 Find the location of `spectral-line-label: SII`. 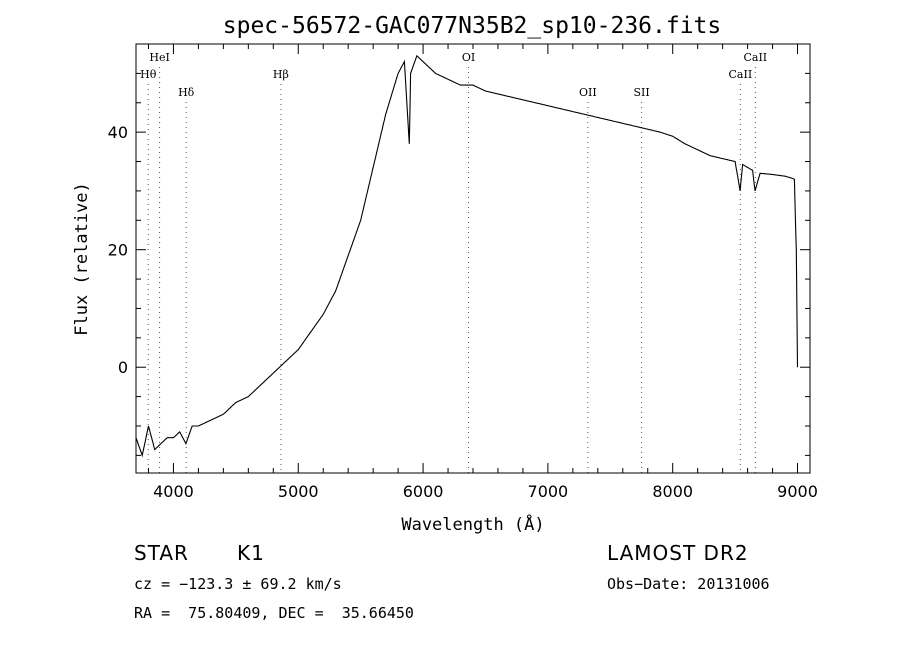

spectral-line-label: SII is located at coordinates (642, 92).